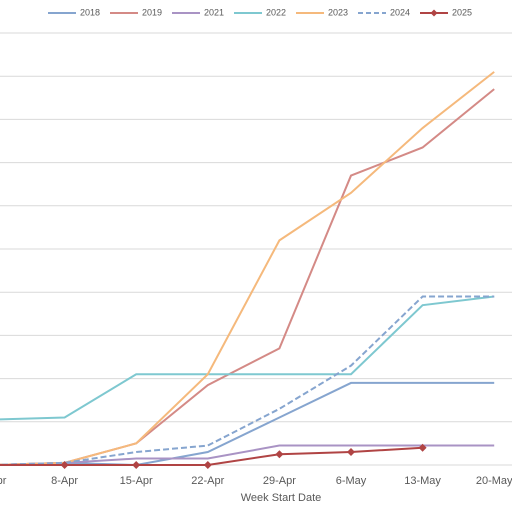  I want to click on x-tick-label: 1-Apr, so click(3, 481).